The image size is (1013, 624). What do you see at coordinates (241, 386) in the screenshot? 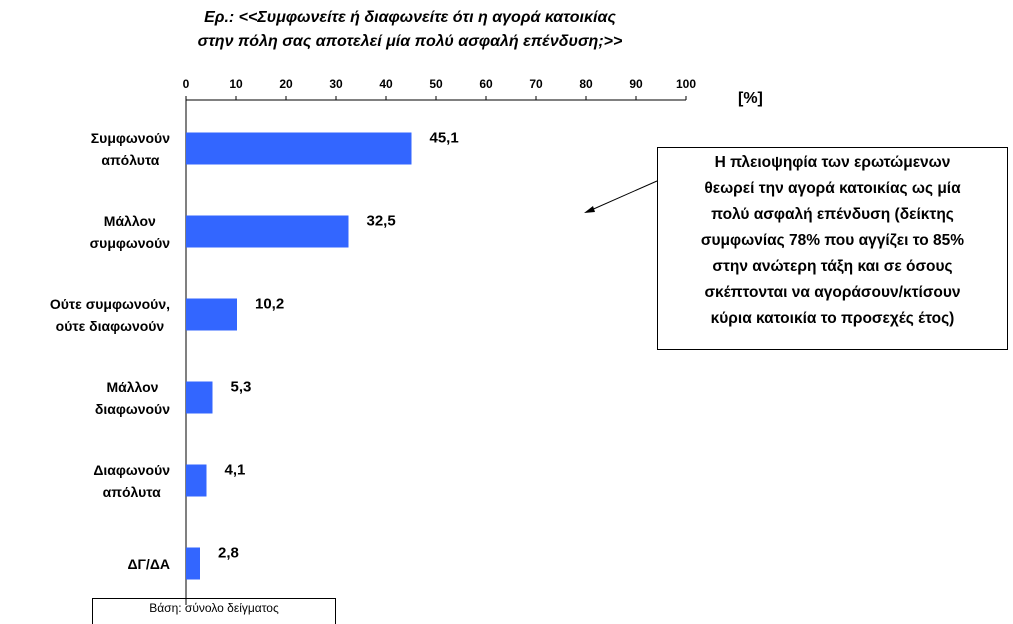
I see `value-label: 5,3` at bounding box center [241, 386].